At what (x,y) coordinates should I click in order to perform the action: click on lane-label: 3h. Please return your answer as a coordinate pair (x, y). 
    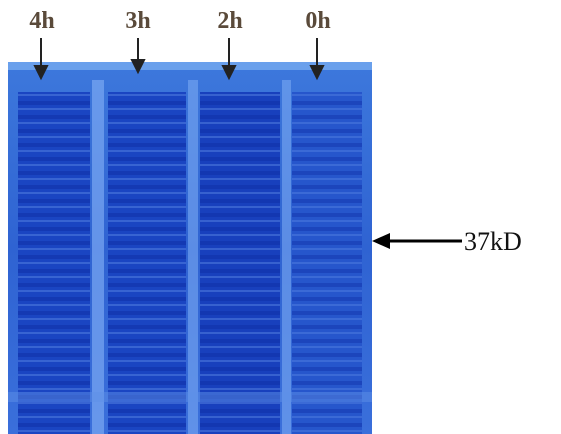
    Looking at the image, I should click on (137, 21).